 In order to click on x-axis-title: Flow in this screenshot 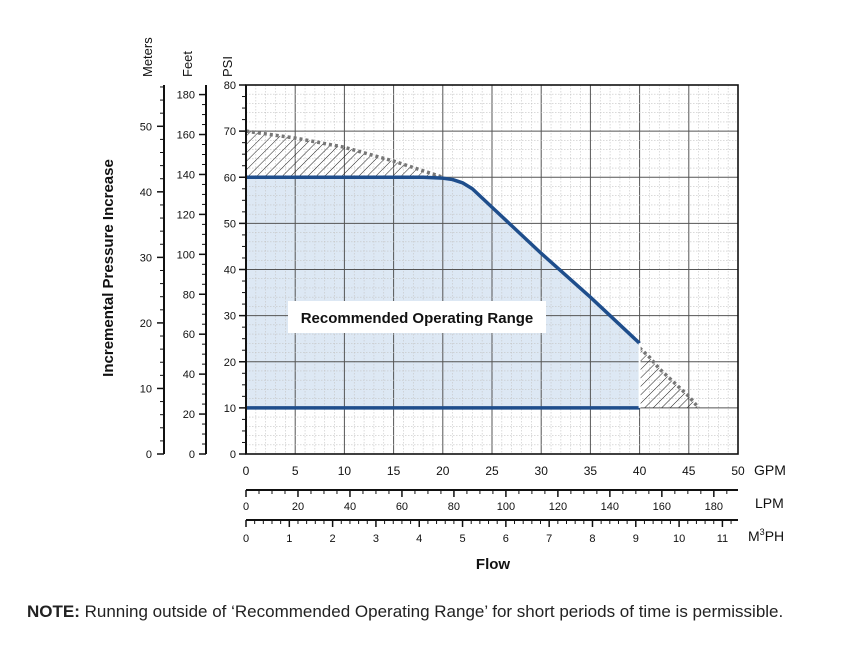, I will do `click(493, 564)`.